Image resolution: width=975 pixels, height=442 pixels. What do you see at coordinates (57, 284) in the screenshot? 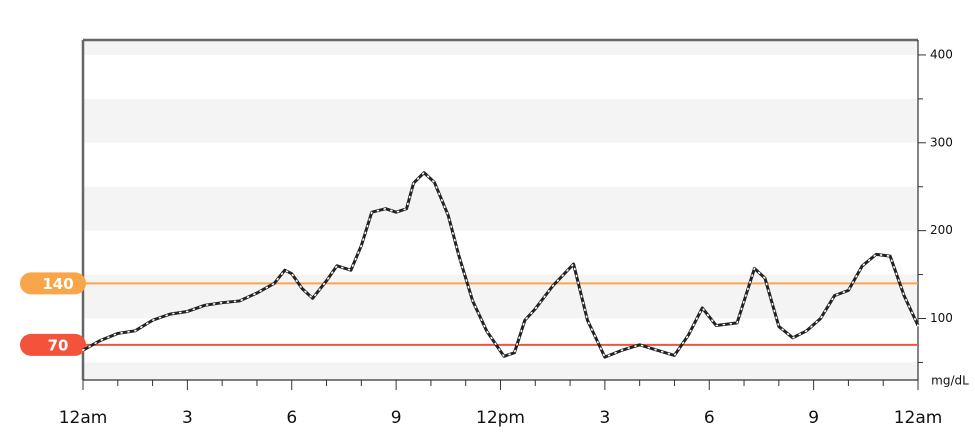
I see `threshold-label: 140` at bounding box center [57, 284].